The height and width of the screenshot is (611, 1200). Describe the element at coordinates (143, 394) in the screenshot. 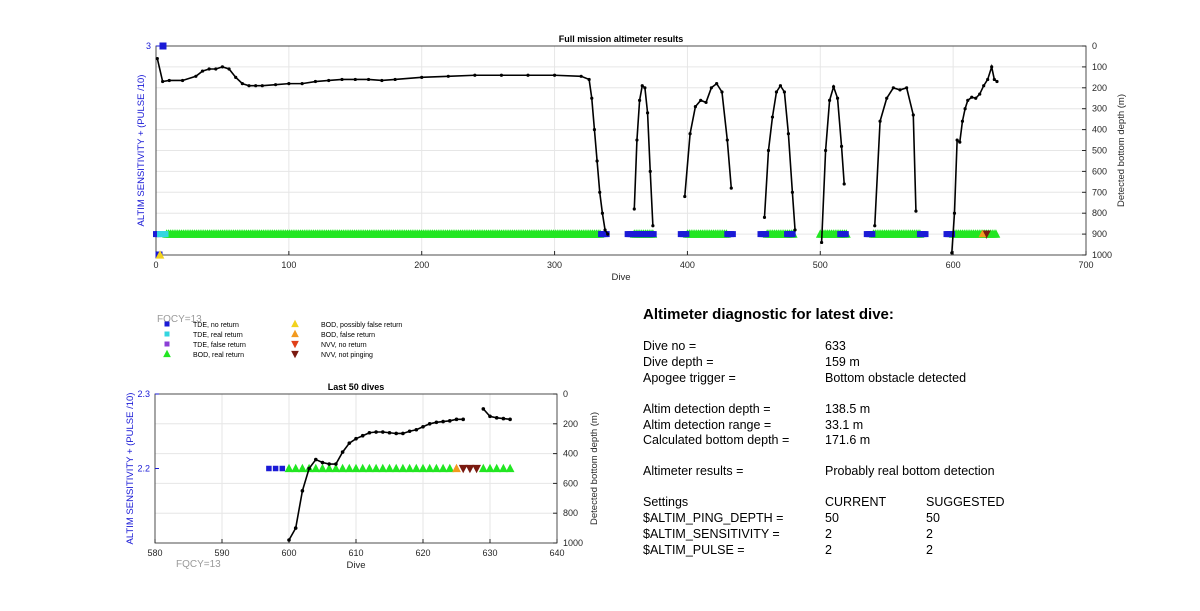

I see `y-left-tick-label: 2.3` at that location.